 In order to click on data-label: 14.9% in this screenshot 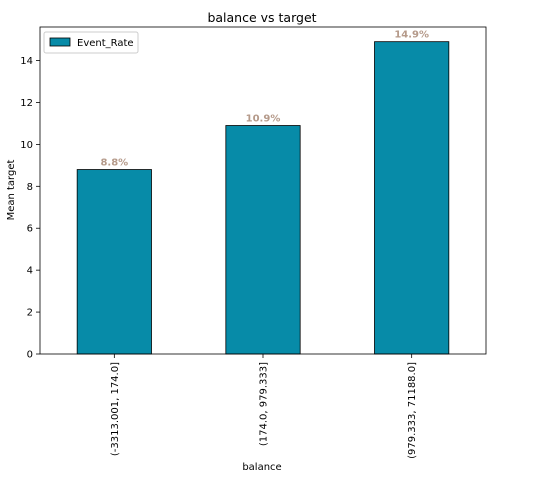, I will do `click(411, 35)`.